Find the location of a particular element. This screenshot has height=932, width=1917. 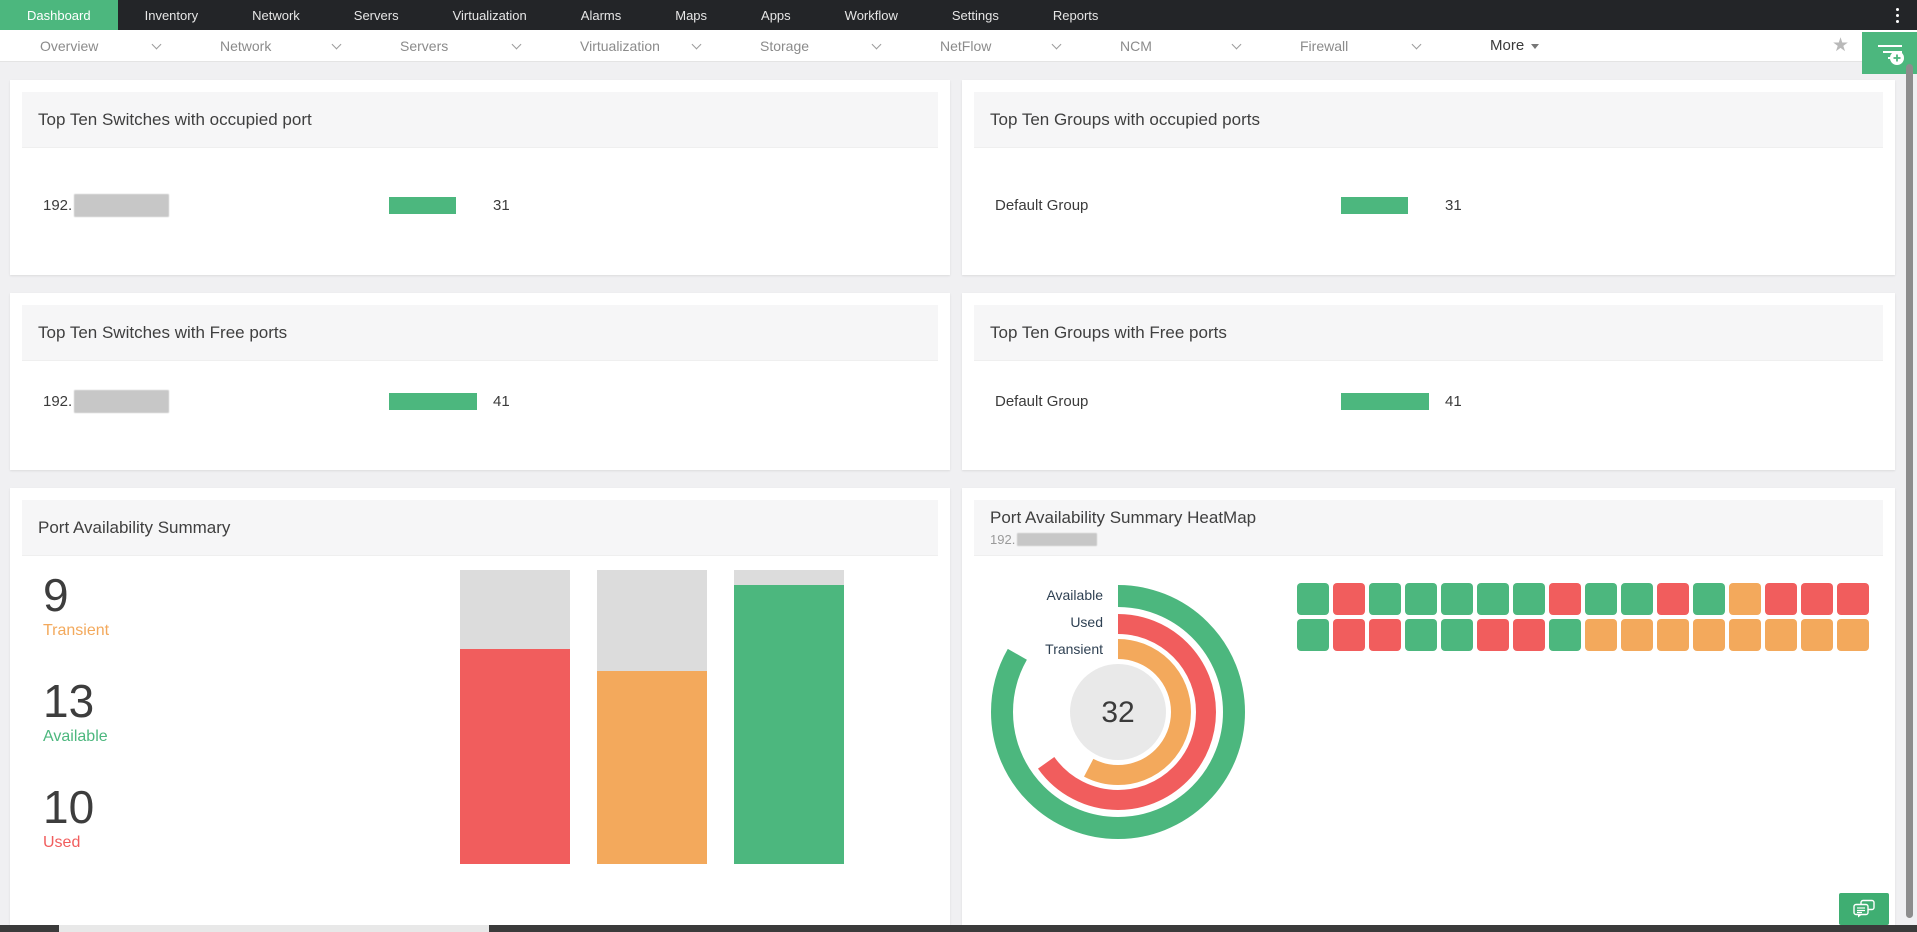

summary-bar-chart is located at coordinates (652, 717).